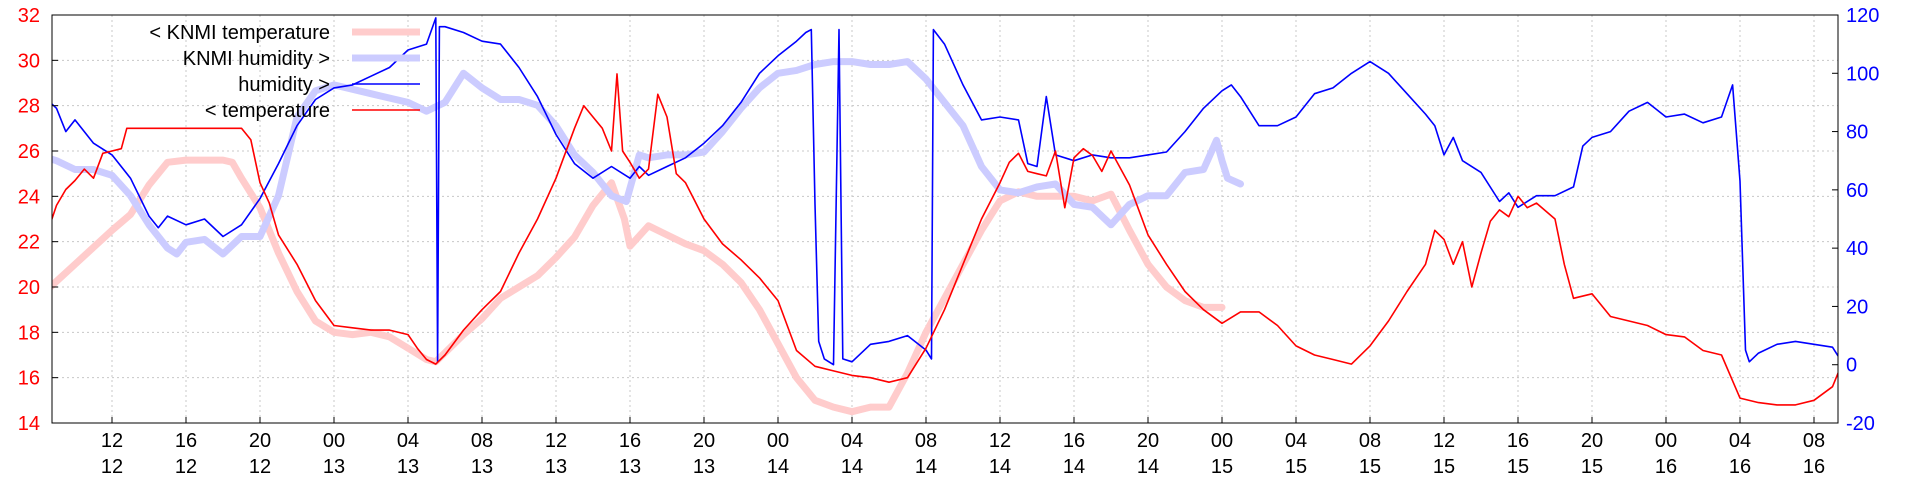 The image size is (1920, 480). I want to click on left-tick-label: 28, so click(29, 107).